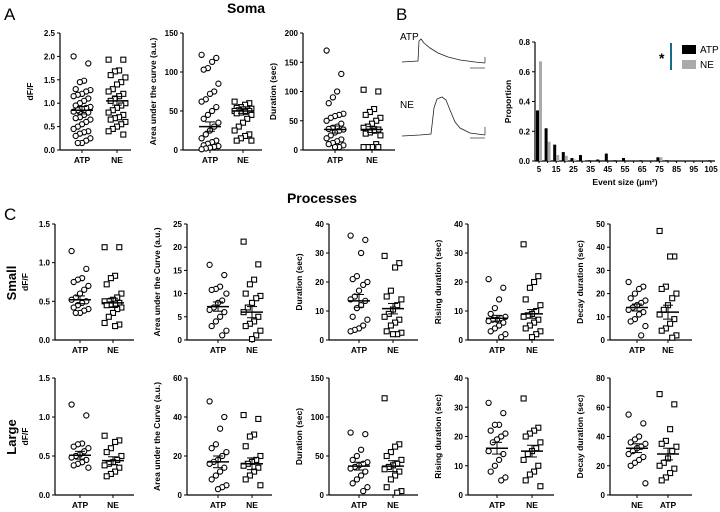  What do you see at coordinates (676, 169) in the screenshot?
I see `x-tick-label: 85` at bounding box center [676, 169].